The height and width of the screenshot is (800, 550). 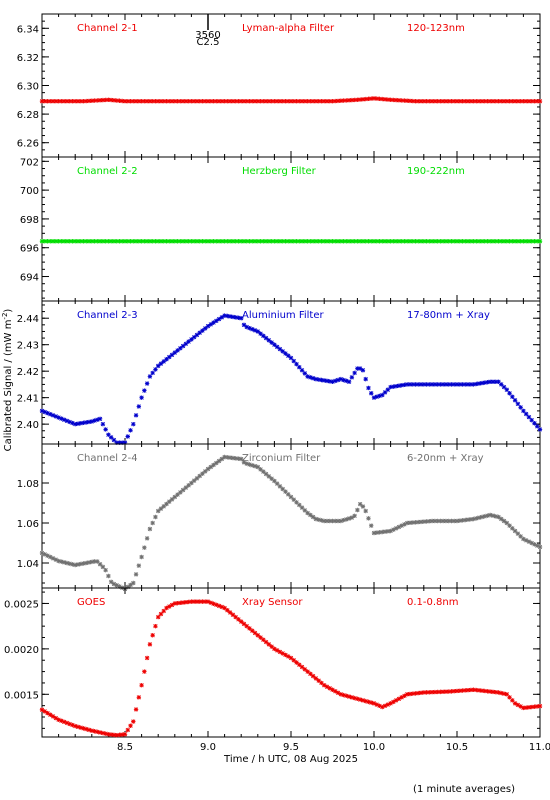 I want to click on y-tick-label: 2.43, so click(x=28, y=346).